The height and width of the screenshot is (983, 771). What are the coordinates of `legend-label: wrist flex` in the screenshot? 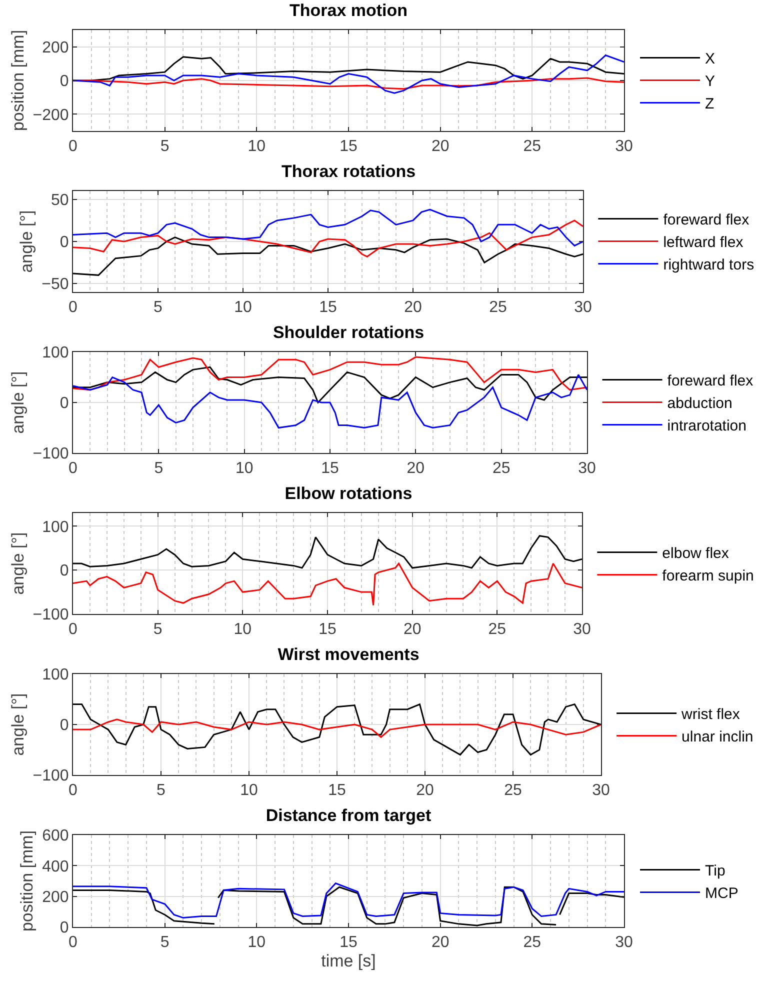 It's located at (710, 715).